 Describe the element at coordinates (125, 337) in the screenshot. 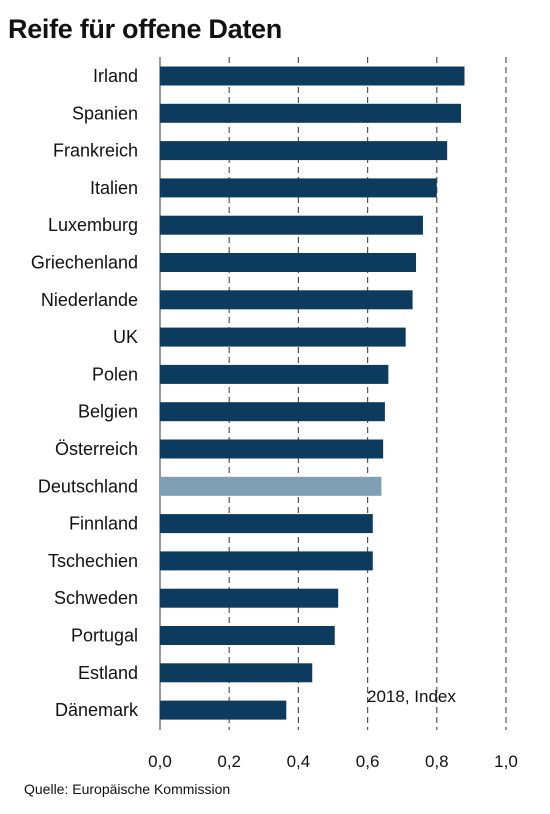

I see `category-label: UK` at that location.